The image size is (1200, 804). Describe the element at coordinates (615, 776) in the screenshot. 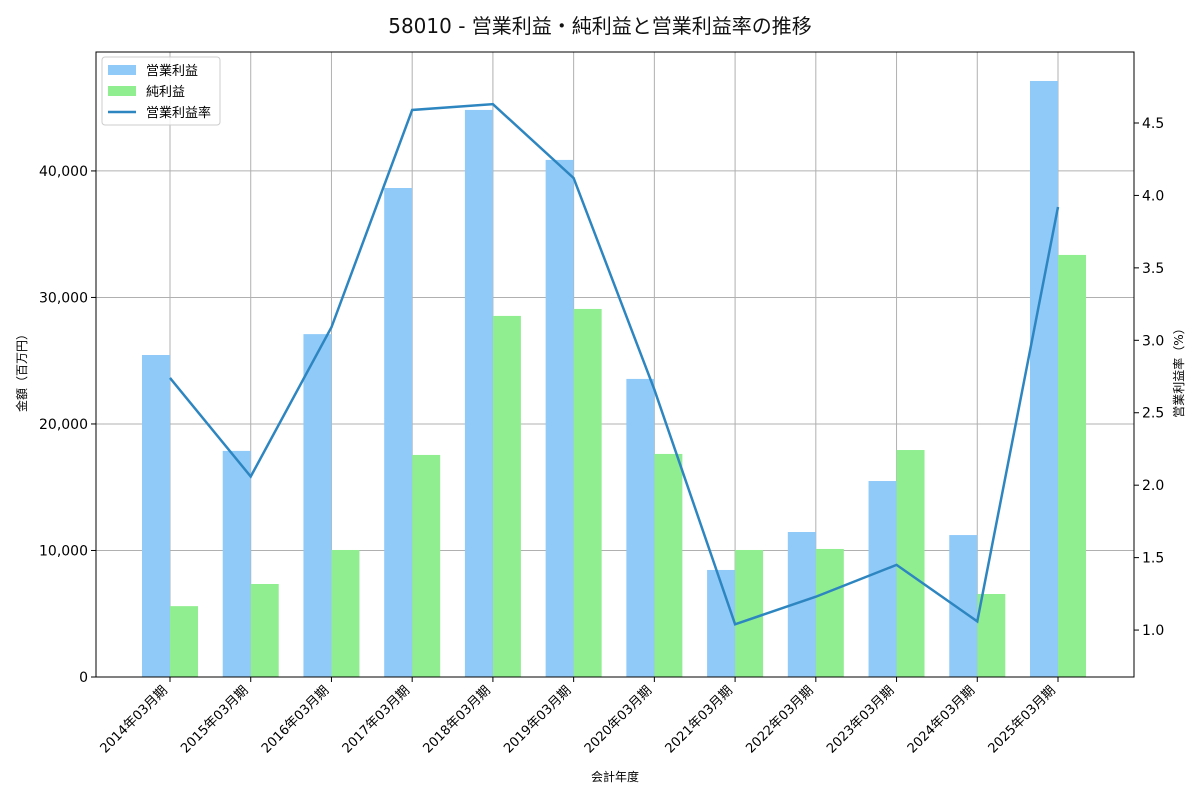

I see `x-axis-label: 会計年度` at that location.